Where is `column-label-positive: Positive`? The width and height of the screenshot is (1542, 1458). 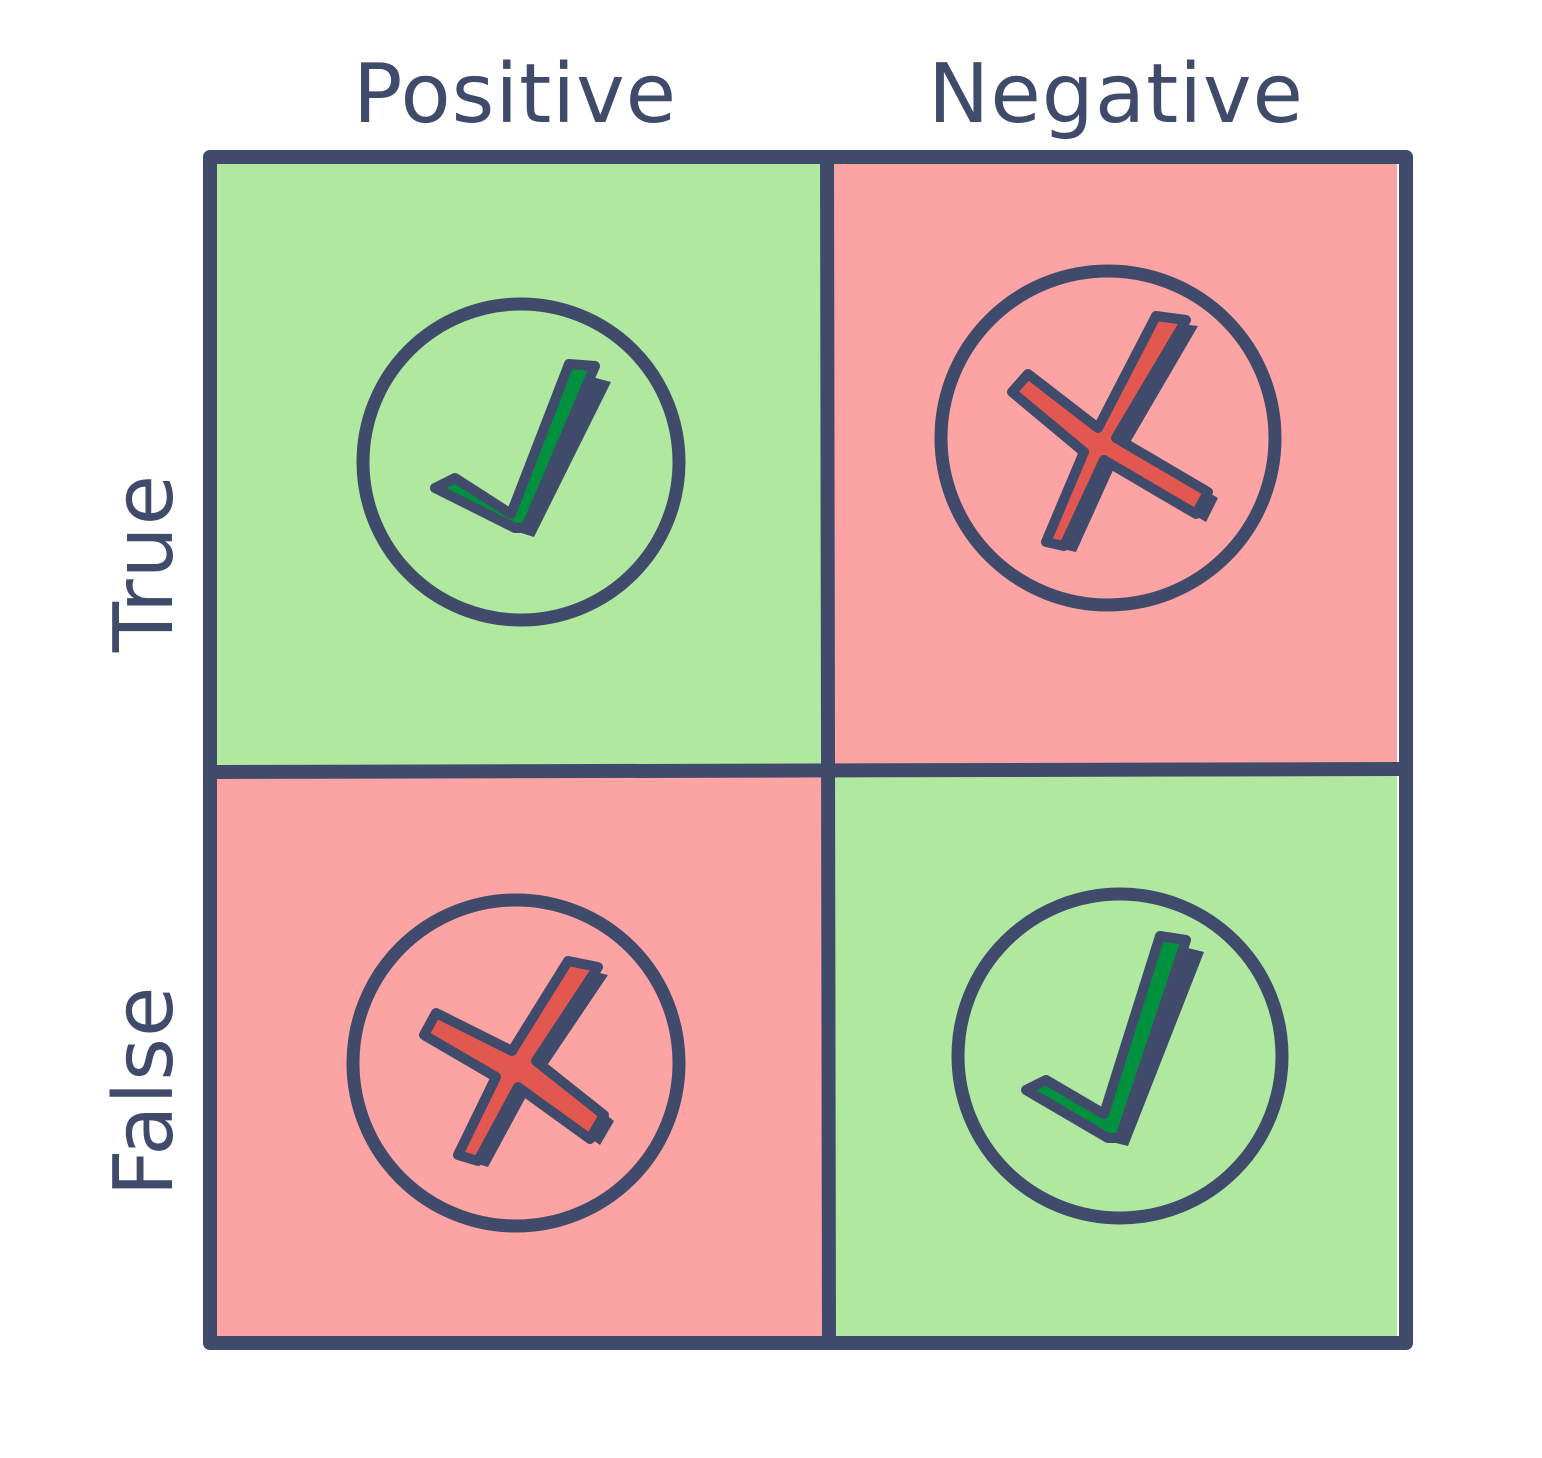 column-label-positive: Positive is located at coordinates (515, 94).